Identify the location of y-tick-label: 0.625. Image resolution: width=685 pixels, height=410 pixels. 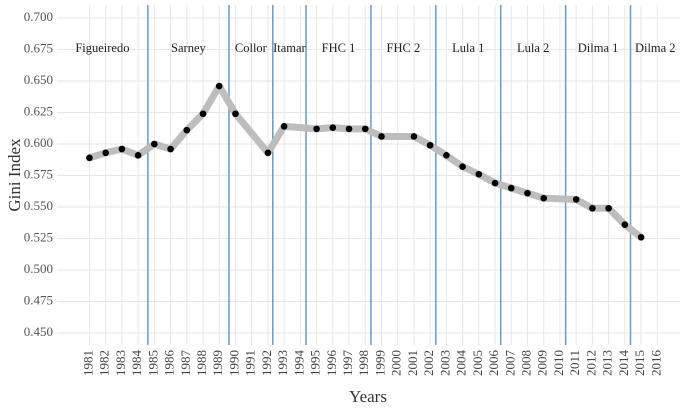
(38, 110).